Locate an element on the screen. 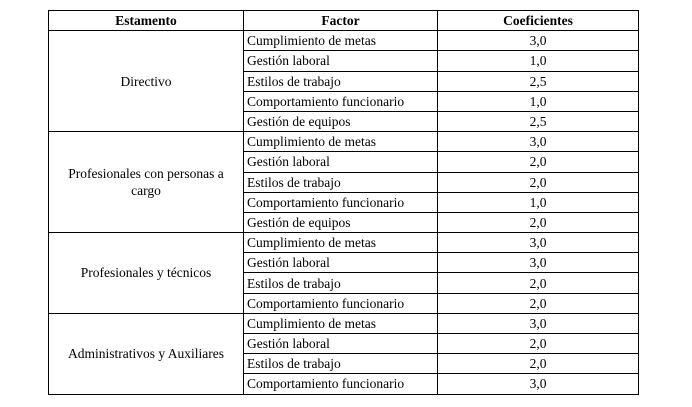  header-row: Estamento Factor Coeficientes is located at coordinates (343, 20).